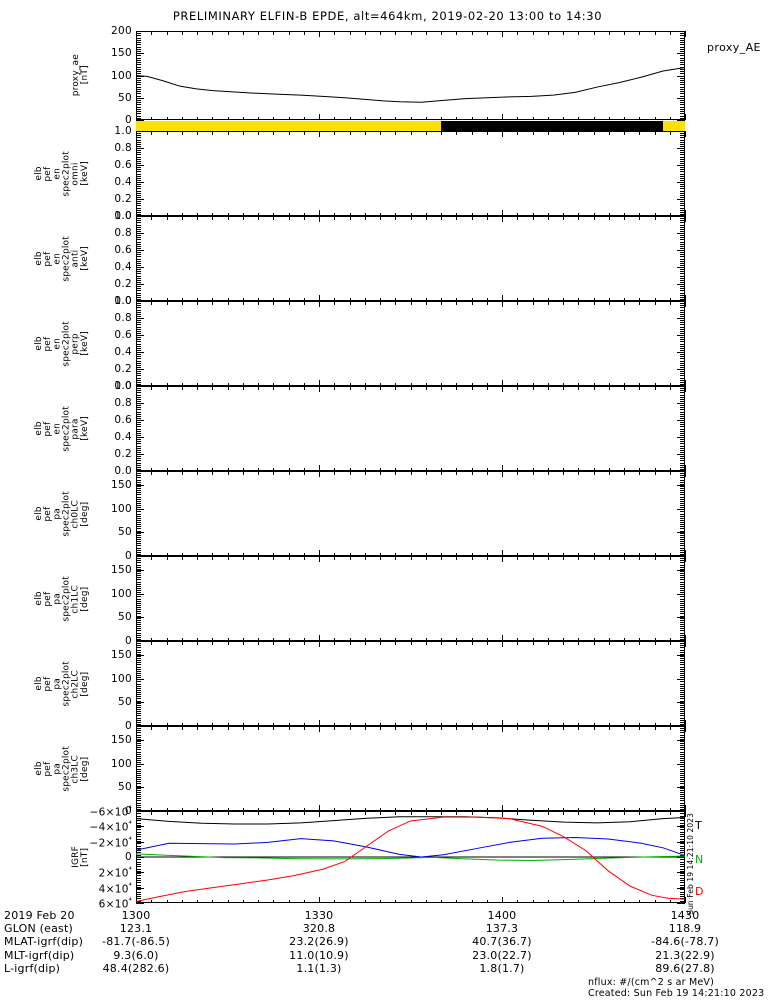 This screenshot has height=1000, width=775. I want to click on ytick-label-pa-ch2lc-3: 150, so click(121, 655).